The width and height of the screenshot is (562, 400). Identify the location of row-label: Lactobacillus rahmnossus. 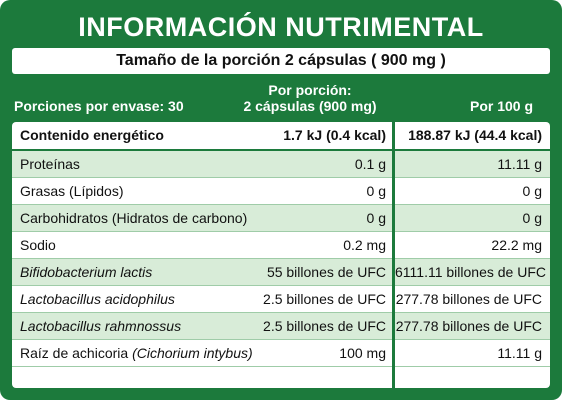
(132, 326).